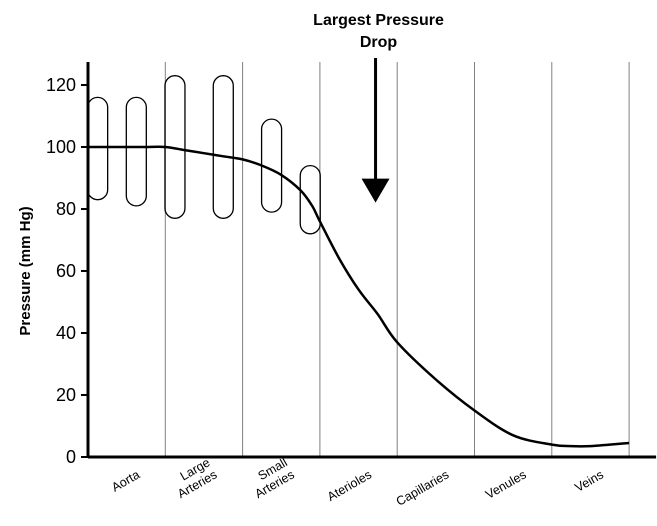 The height and width of the screenshot is (526, 657). What do you see at coordinates (193, 478) in the screenshot?
I see `category-label: LargeArteries` at bounding box center [193, 478].